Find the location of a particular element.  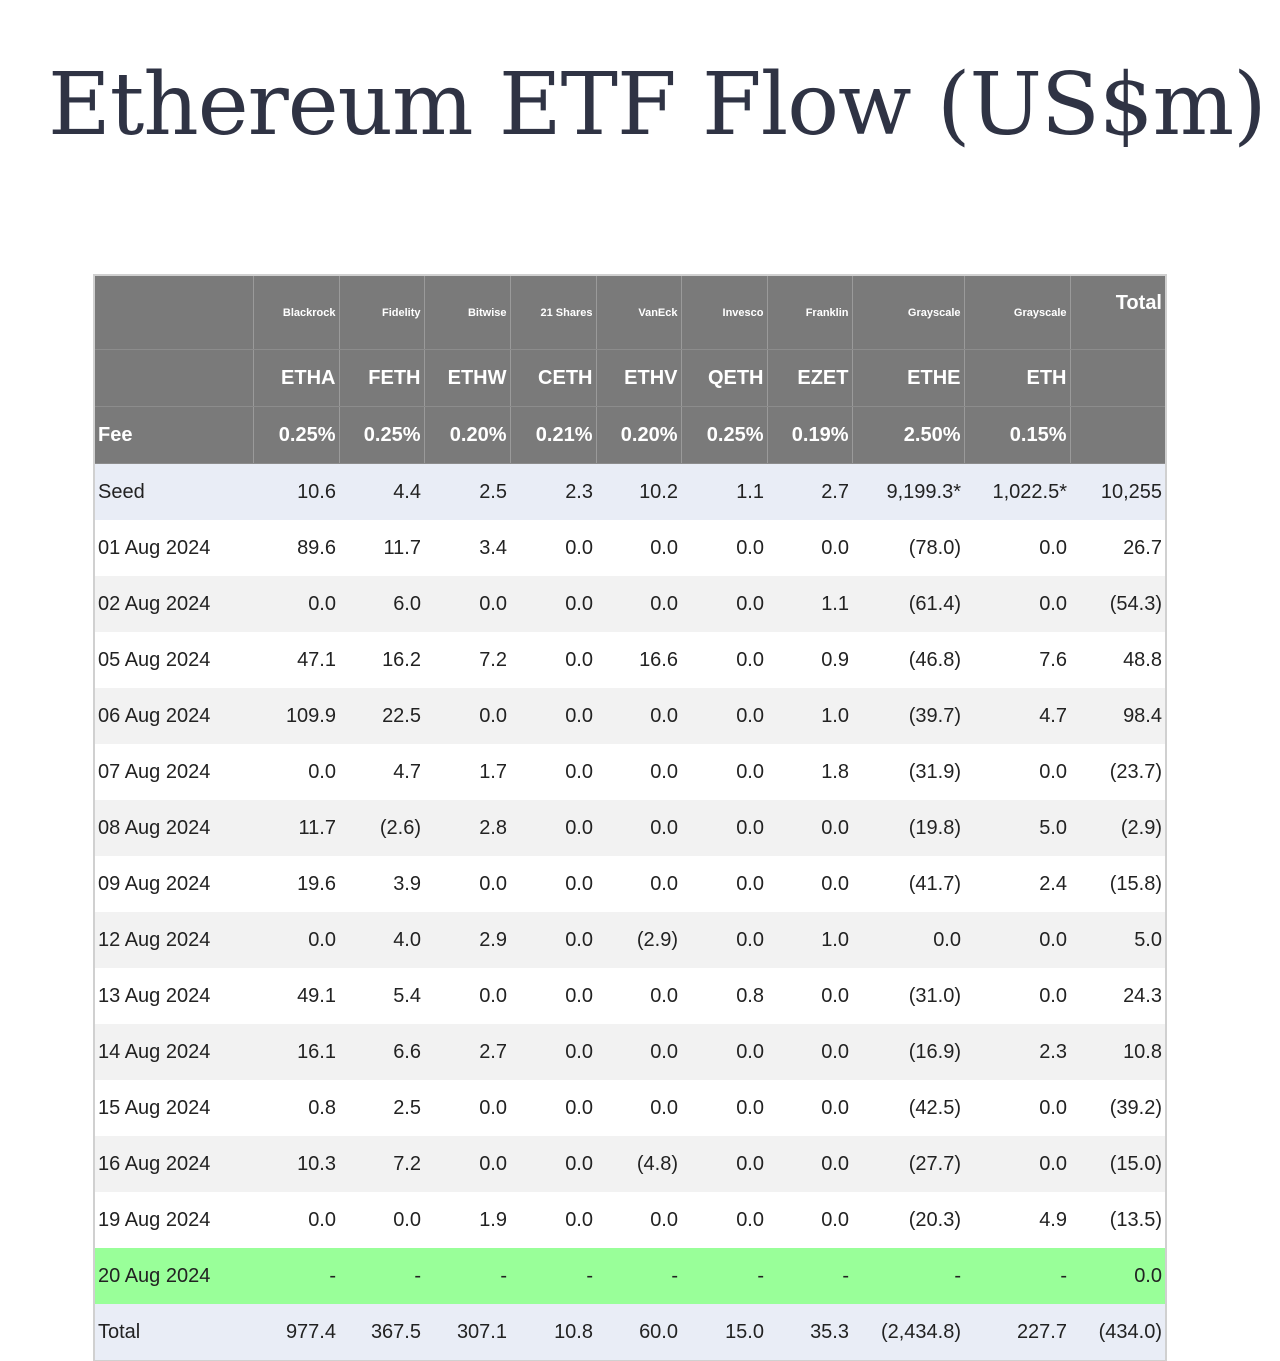

ticker-cell: FETH is located at coordinates (382, 378).